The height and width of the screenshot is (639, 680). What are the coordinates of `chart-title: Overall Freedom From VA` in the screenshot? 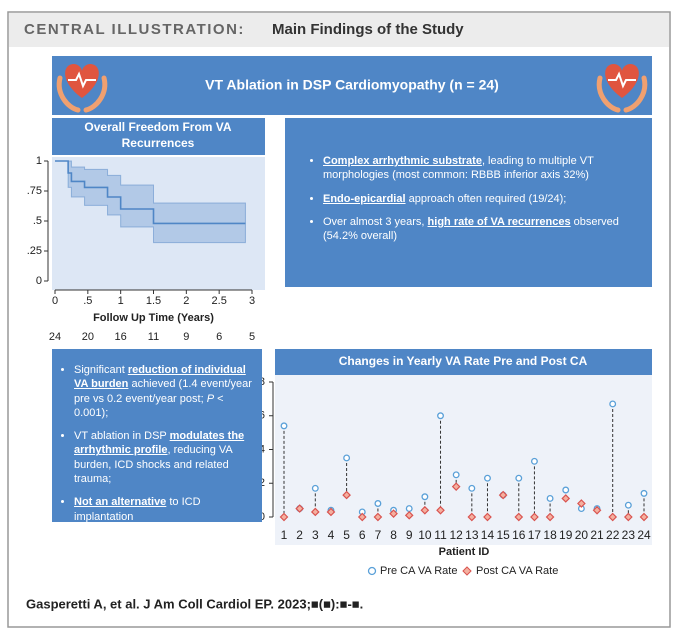 It's located at (157, 127).